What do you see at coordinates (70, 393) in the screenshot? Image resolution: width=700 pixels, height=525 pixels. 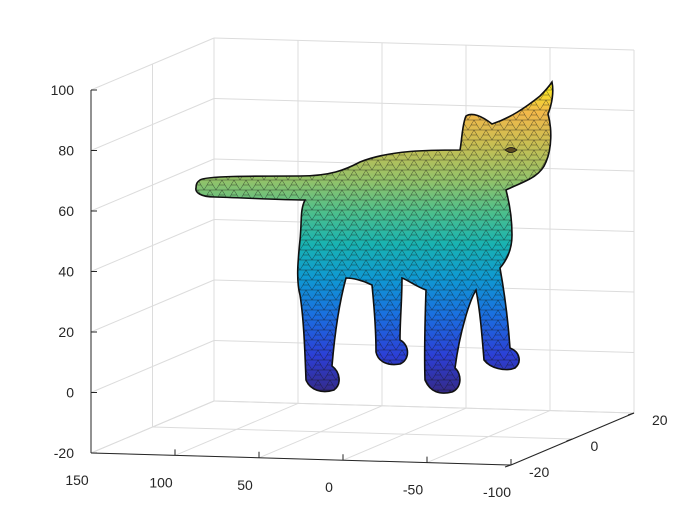 I see `z-tick-label: 0` at bounding box center [70, 393].